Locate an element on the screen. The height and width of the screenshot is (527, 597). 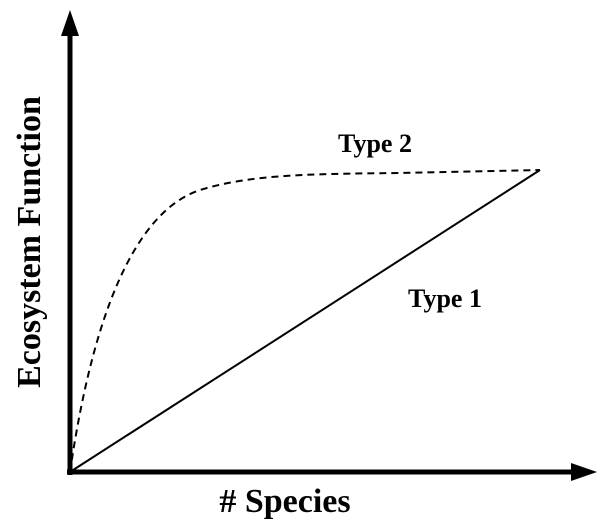
type-1-label: Type 1 is located at coordinates (445, 298).